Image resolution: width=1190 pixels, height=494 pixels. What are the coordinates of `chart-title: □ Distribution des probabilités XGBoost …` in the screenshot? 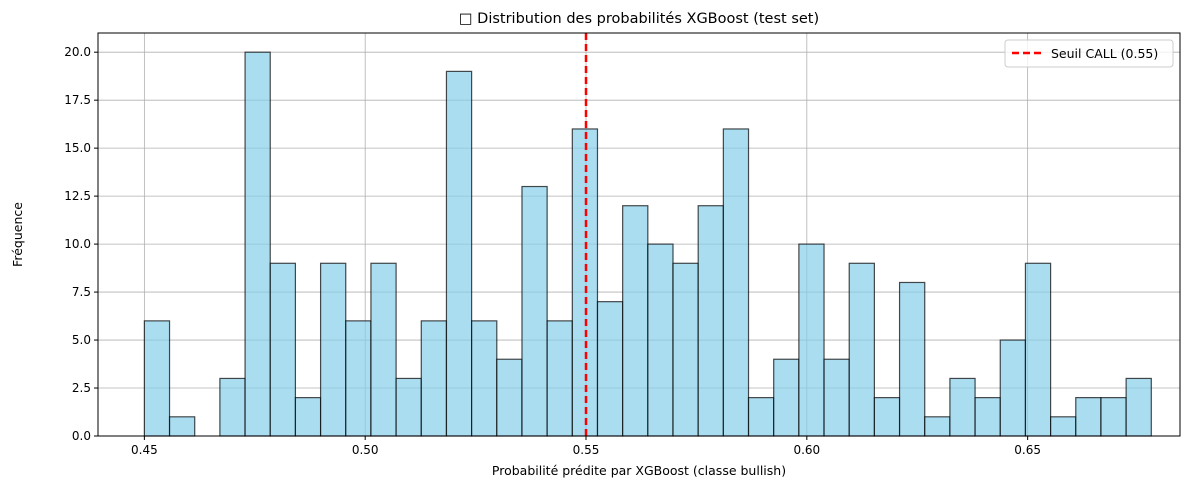 It's located at (639, 19).